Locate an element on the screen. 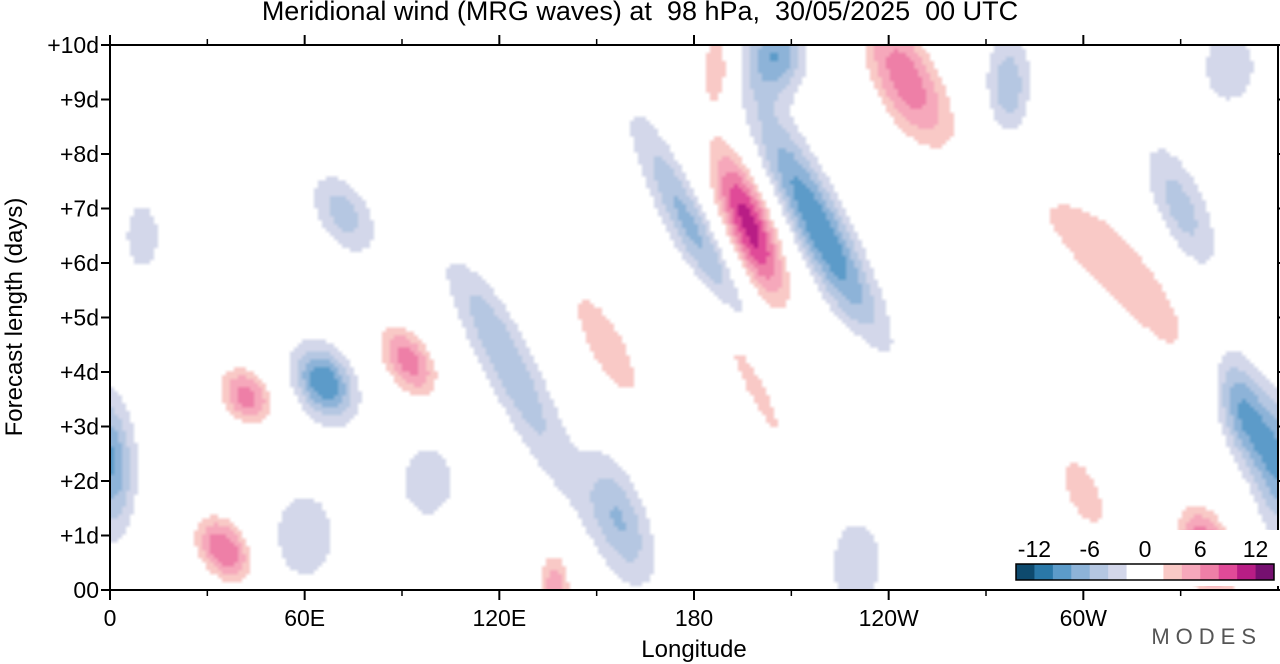  x-tick-label: 180 is located at coordinates (694, 618).